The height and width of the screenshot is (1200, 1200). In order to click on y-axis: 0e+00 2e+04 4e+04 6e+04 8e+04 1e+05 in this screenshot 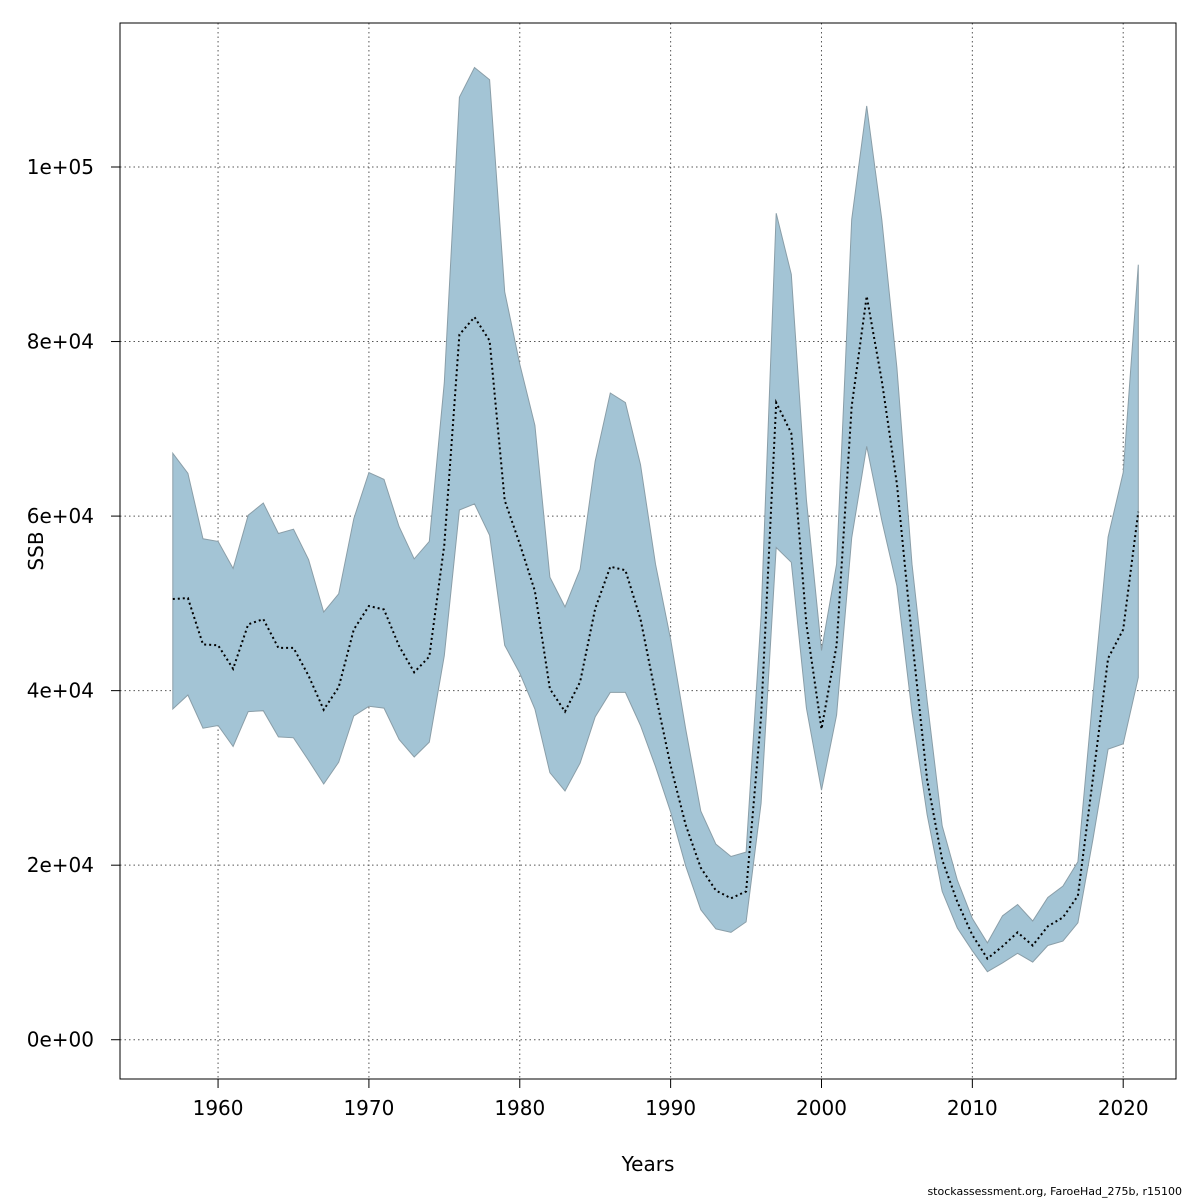, I will do `click(73, 603)`.